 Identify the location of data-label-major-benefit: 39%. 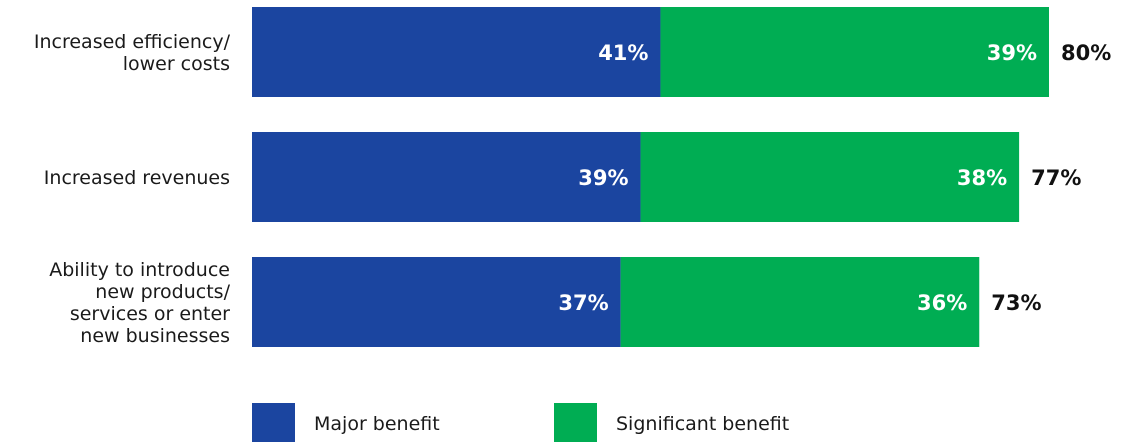
(603, 178).